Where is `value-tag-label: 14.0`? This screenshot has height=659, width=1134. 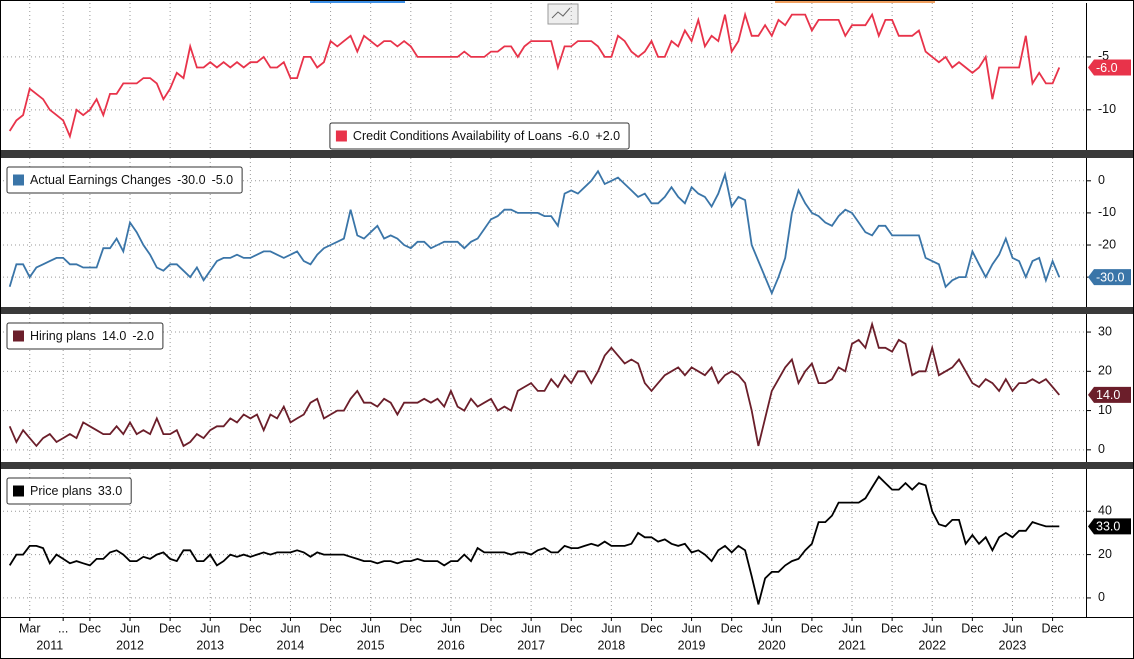 value-tag-label: 14.0 is located at coordinates (1108, 395).